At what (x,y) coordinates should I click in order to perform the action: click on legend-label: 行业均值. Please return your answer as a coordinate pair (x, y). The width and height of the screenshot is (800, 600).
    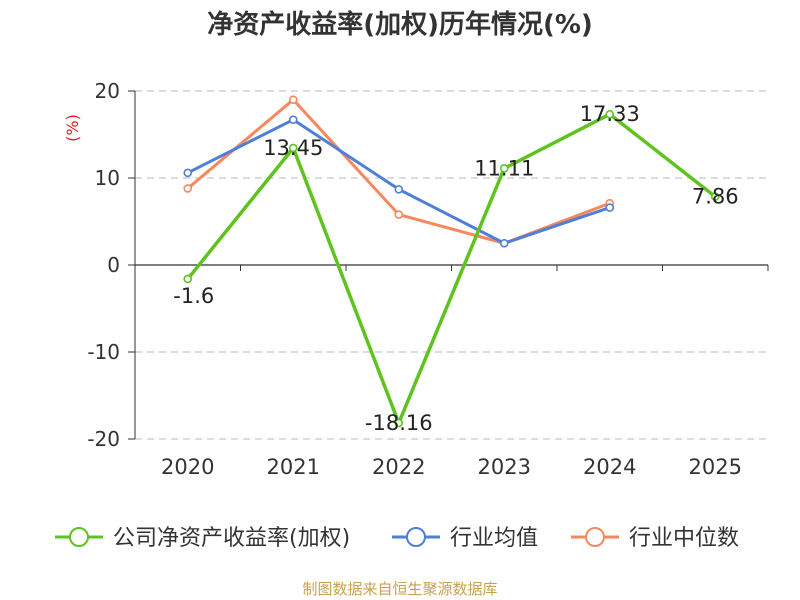
    Looking at the image, I should click on (494, 538).